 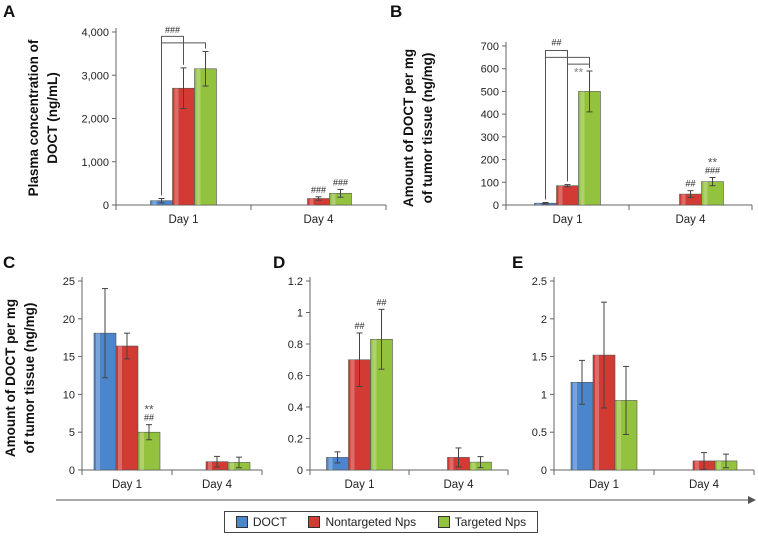 What do you see at coordinates (52, 117) in the screenshot?
I see `y-axis-label: DOCT (ng/mL)` at bounding box center [52, 117].